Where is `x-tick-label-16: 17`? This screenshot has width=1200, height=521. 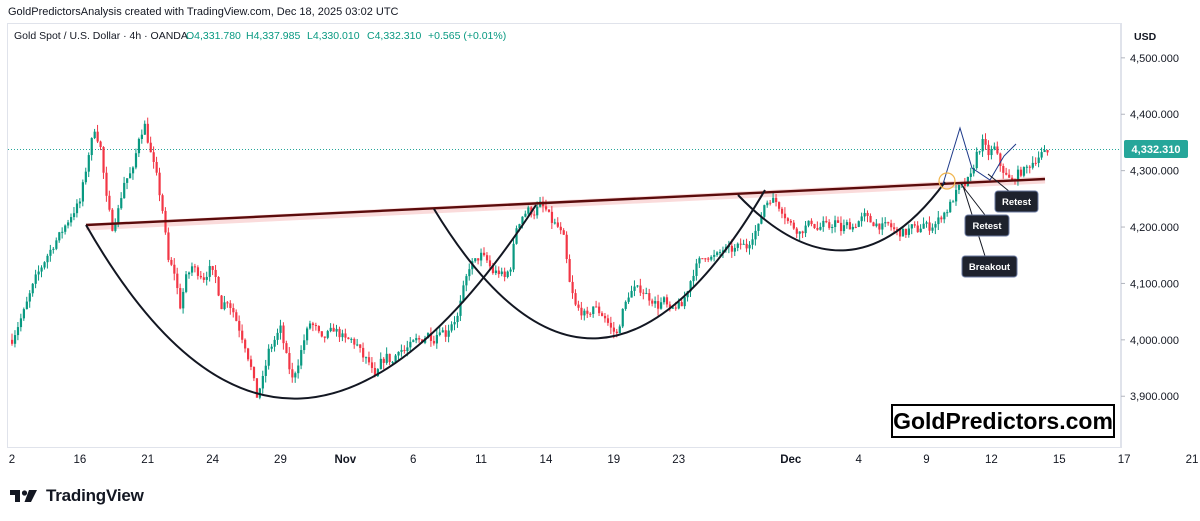
x-tick-label-16: 17 is located at coordinates (1124, 460).